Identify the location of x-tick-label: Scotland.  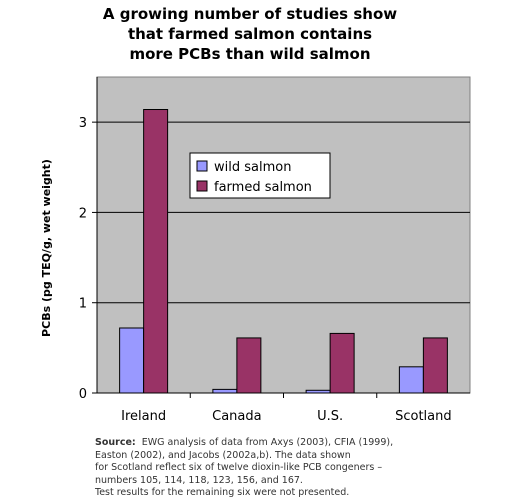
(423, 416).